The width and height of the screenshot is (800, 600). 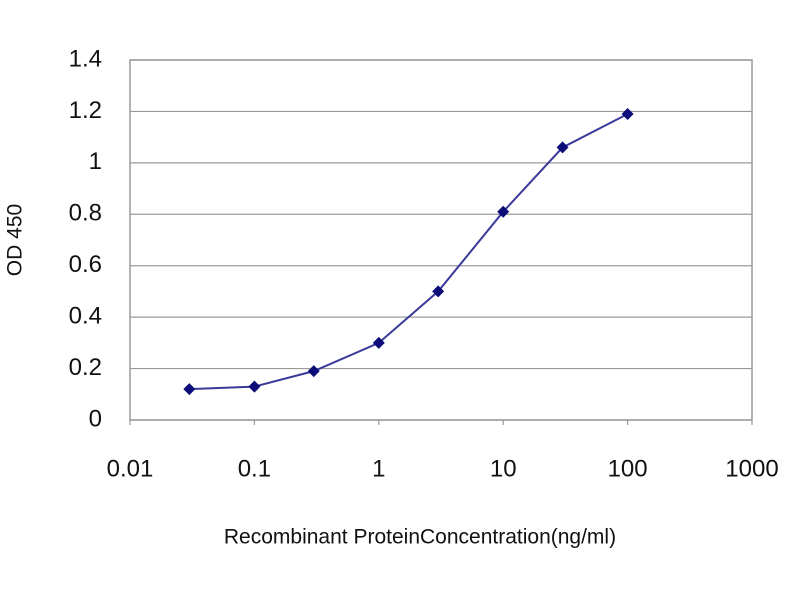 What do you see at coordinates (85, 110) in the screenshot?
I see `y-tick-label: 1.2` at bounding box center [85, 110].